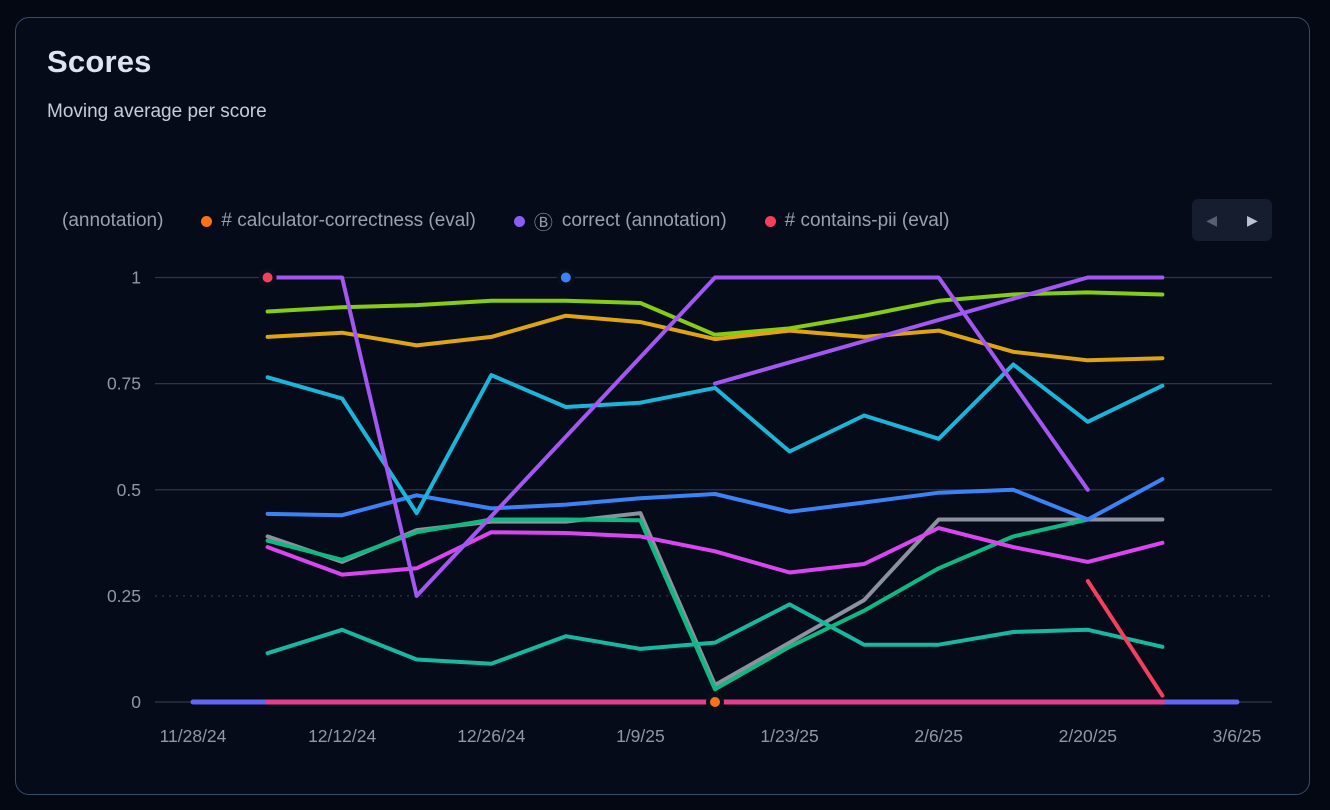 The height and width of the screenshot is (810, 1330). Describe the element at coordinates (1237, 736) in the screenshot. I see `x-tick-label: 3/6/25` at that location.